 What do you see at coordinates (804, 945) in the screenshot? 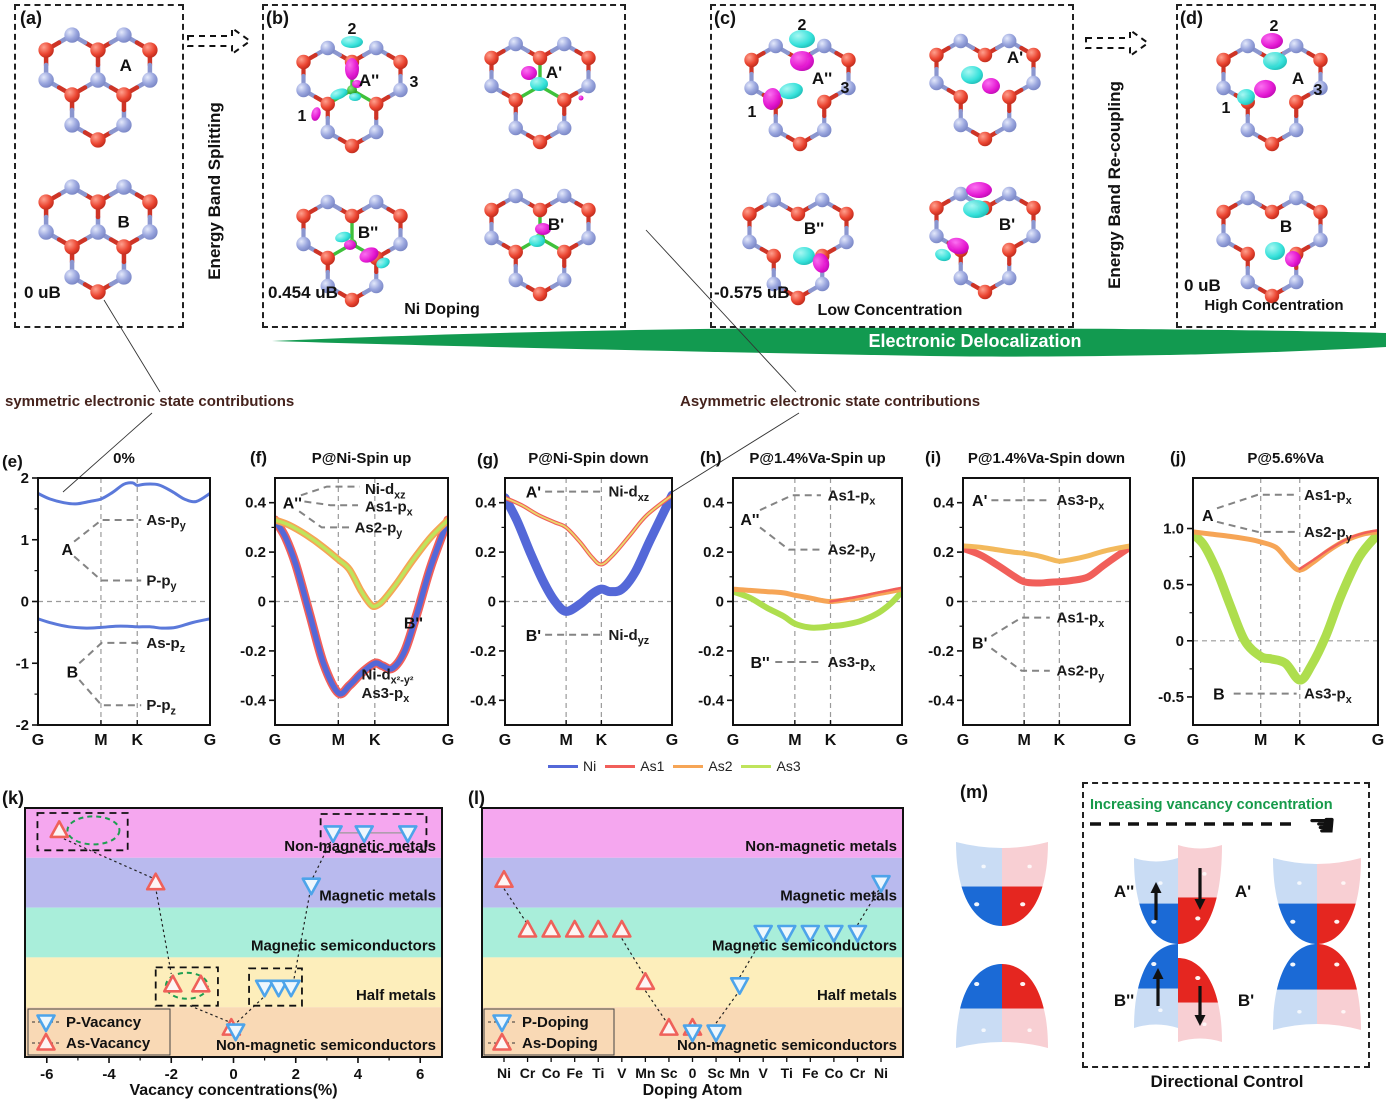
I see `phase-band-label: Magnetic semiconductors` at bounding box center [804, 945].